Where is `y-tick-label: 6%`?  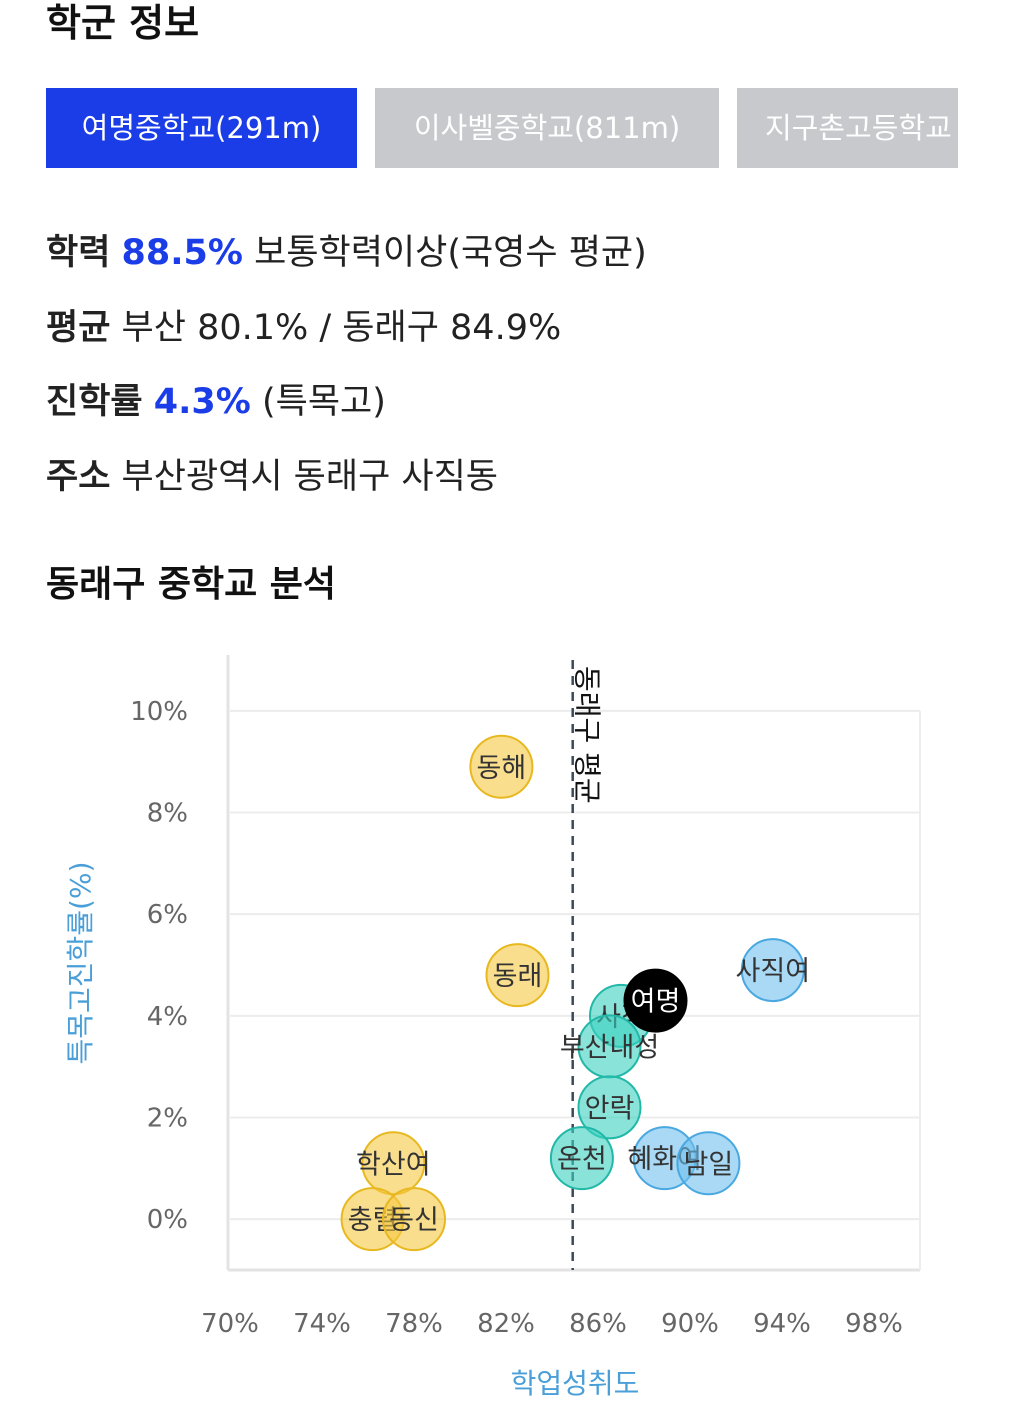 y-tick-label: 6% is located at coordinates (167, 915).